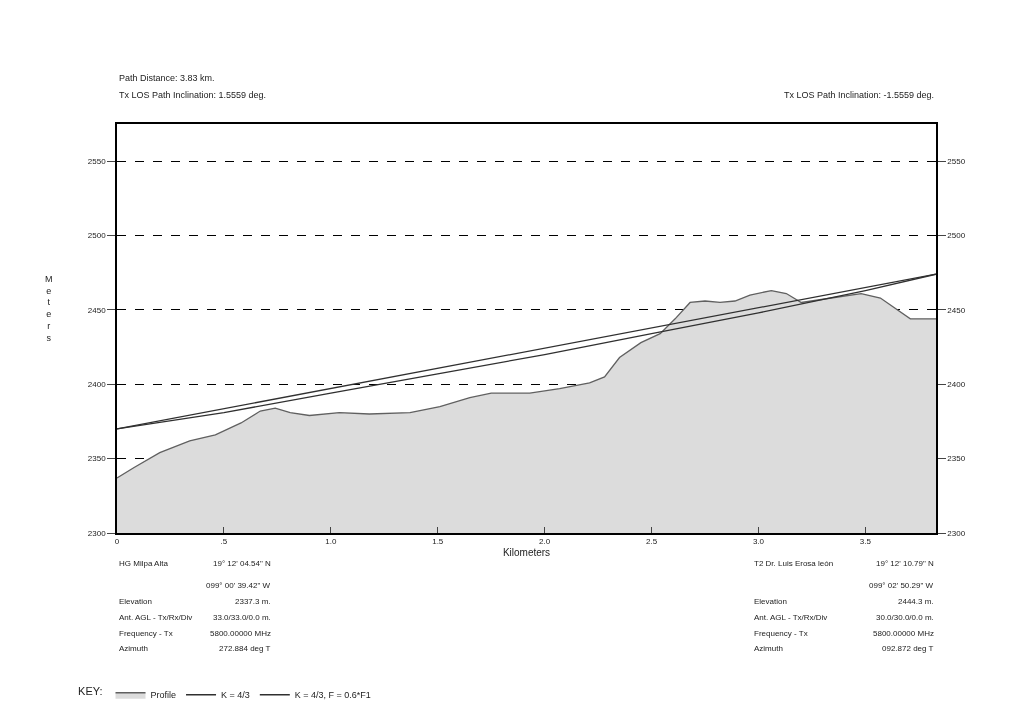  Describe the element at coordinates (526, 553) in the screenshot. I see `x-axis-title: Kilometers` at that location.